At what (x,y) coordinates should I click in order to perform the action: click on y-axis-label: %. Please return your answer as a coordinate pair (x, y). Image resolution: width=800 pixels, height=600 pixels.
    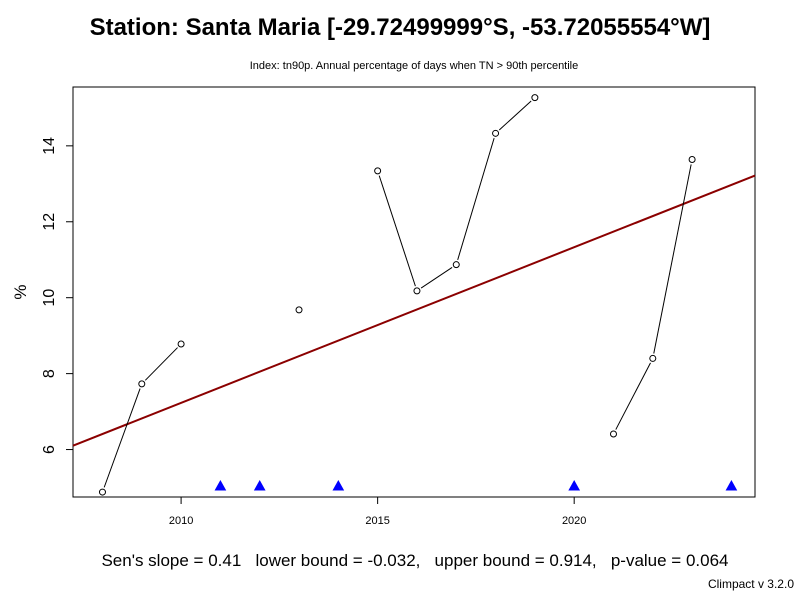
    Looking at the image, I should click on (20, 291).